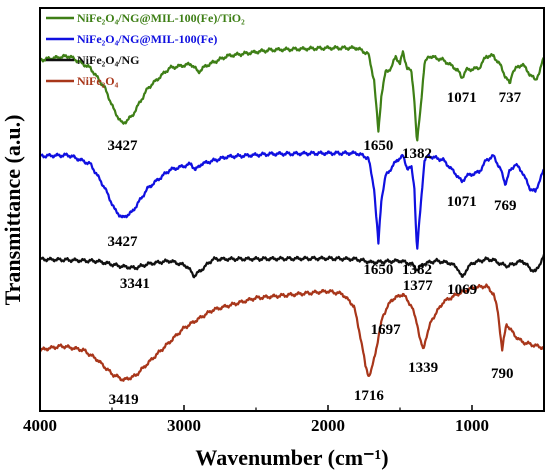 Image resolution: width=550 pixels, height=476 pixels. What do you see at coordinates (386, 330) in the screenshot?
I see `peak-label: 1697` at bounding box center [386, 330].